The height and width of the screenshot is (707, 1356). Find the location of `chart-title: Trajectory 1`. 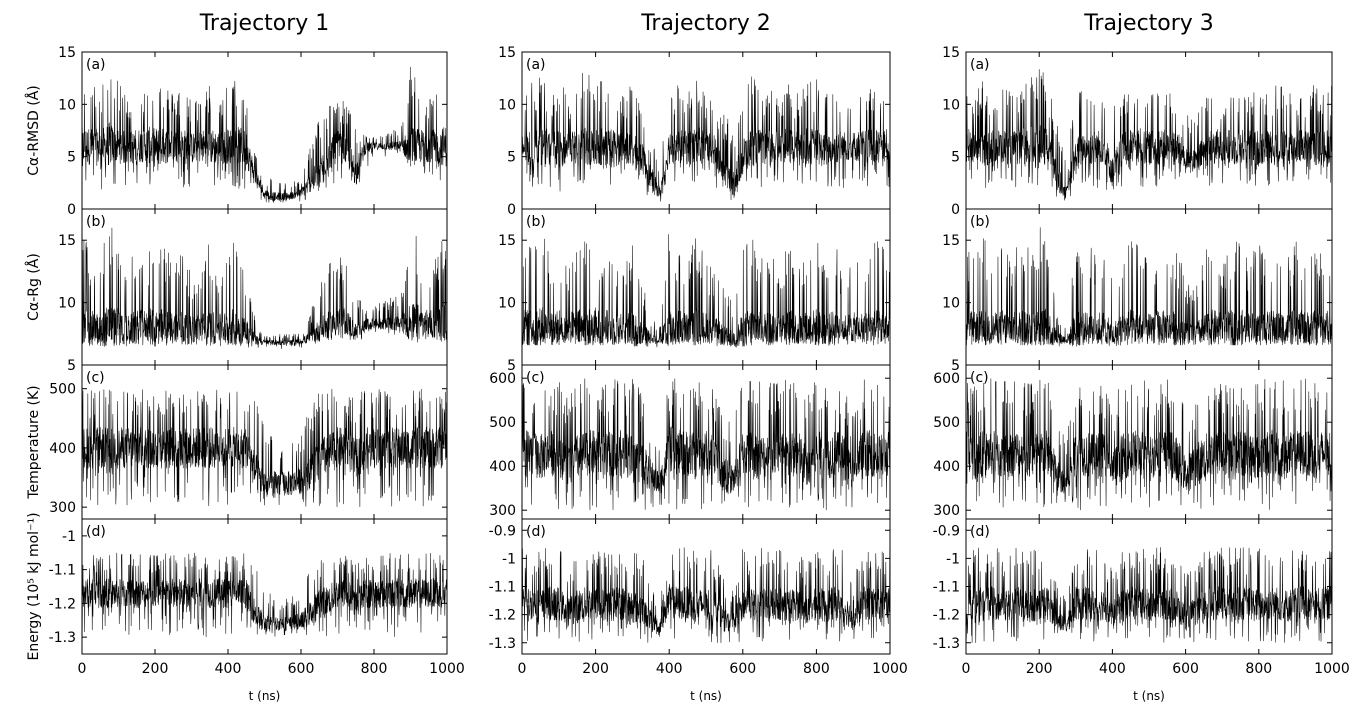

chart-title: Trajectory 1 is located at coordinates (264, 23).